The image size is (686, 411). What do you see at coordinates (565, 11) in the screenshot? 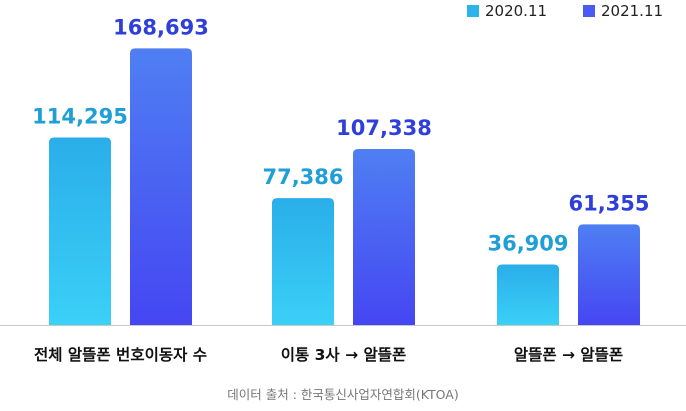
I see `legend: 2020.11 2021.11` at bounding box center [565, 11].